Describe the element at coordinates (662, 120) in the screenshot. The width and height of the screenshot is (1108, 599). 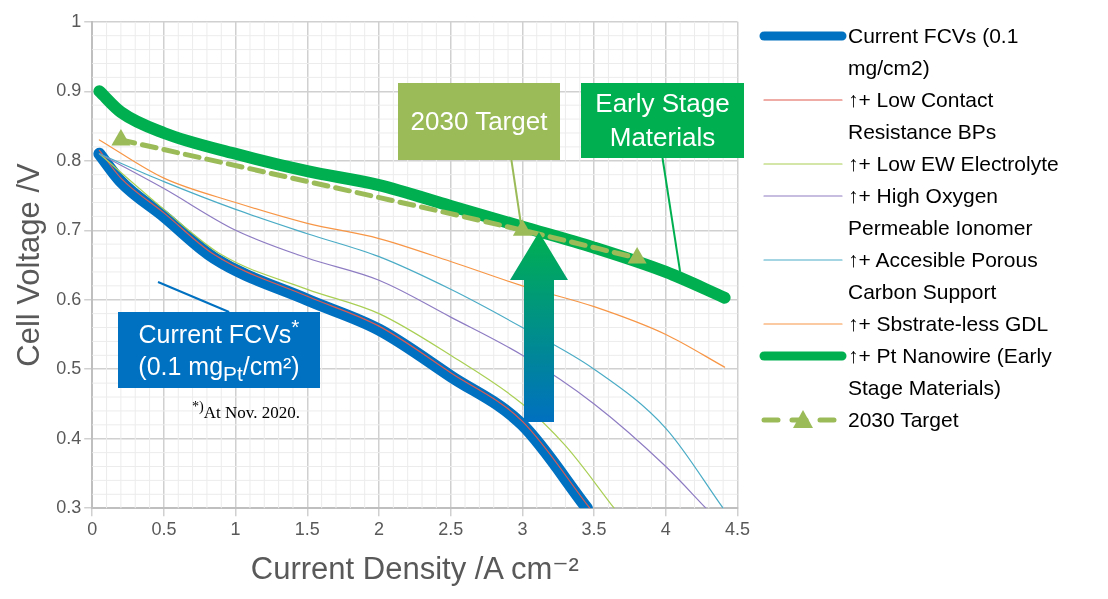
I see `annotation: Early Stage Materials` at that location.